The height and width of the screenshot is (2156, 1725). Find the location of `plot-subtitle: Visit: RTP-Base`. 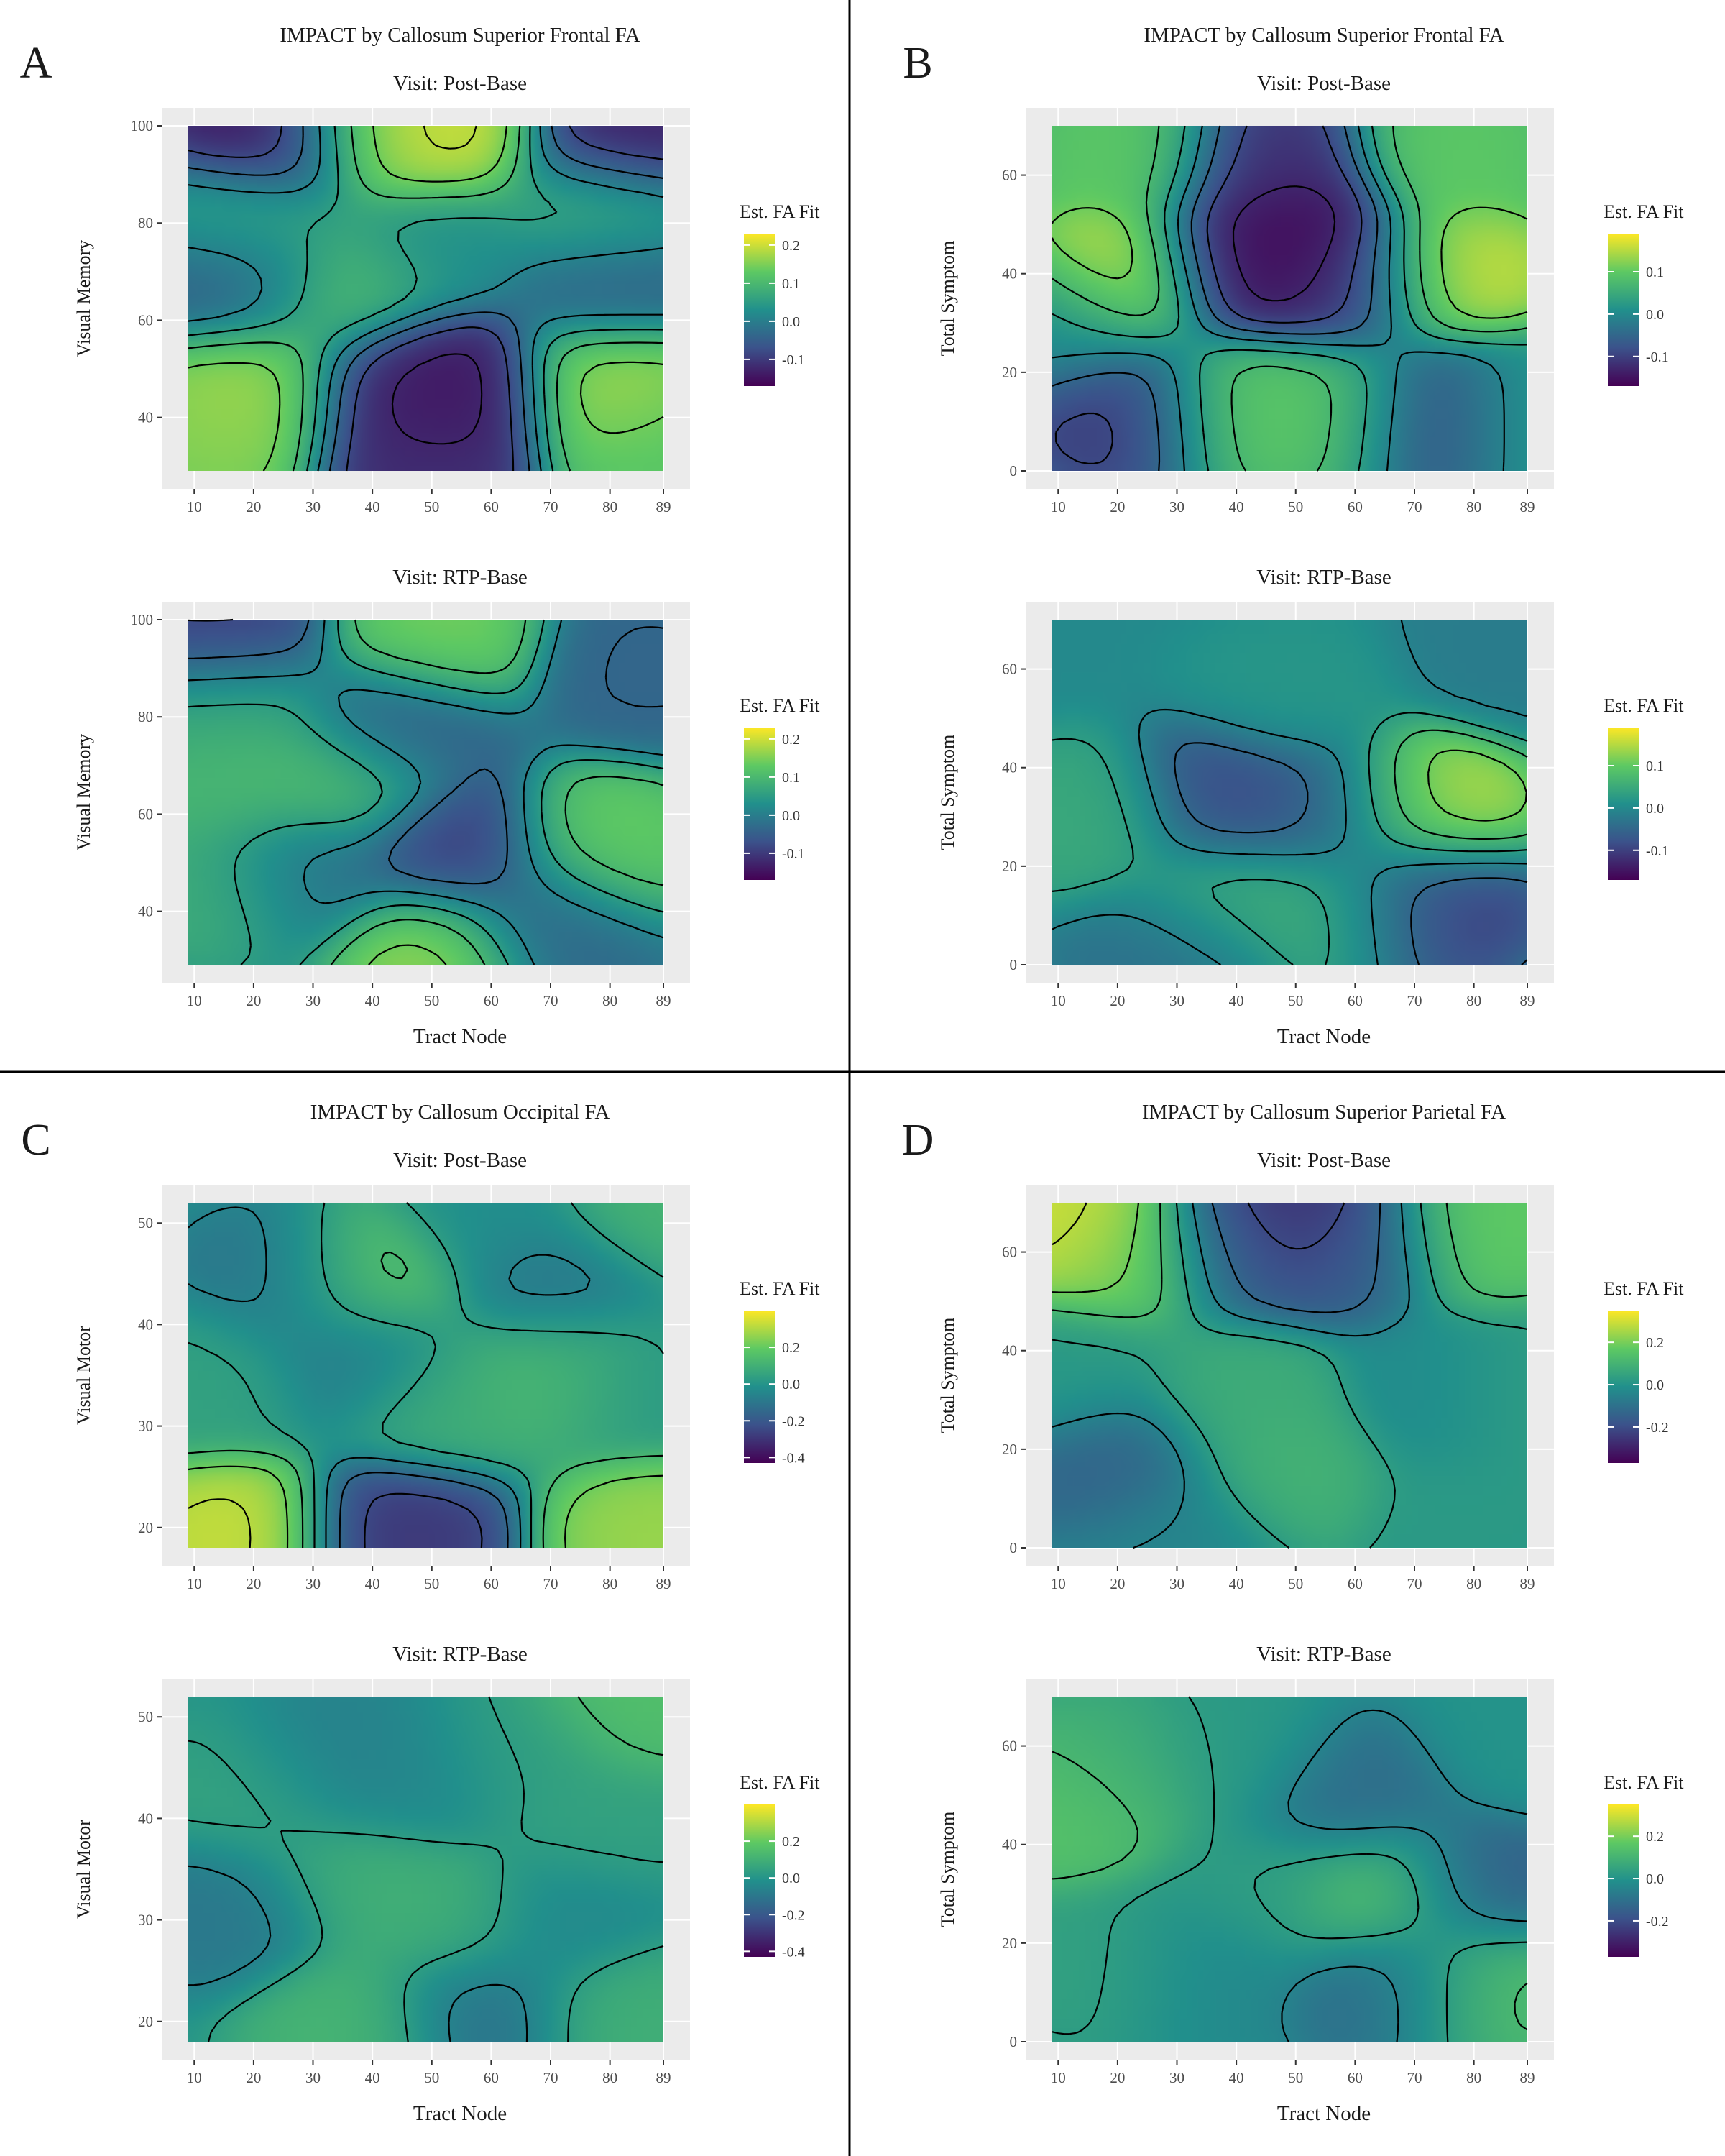

plot-subtitle: Visit: RTP-Base is located at coordinates (459, 577).